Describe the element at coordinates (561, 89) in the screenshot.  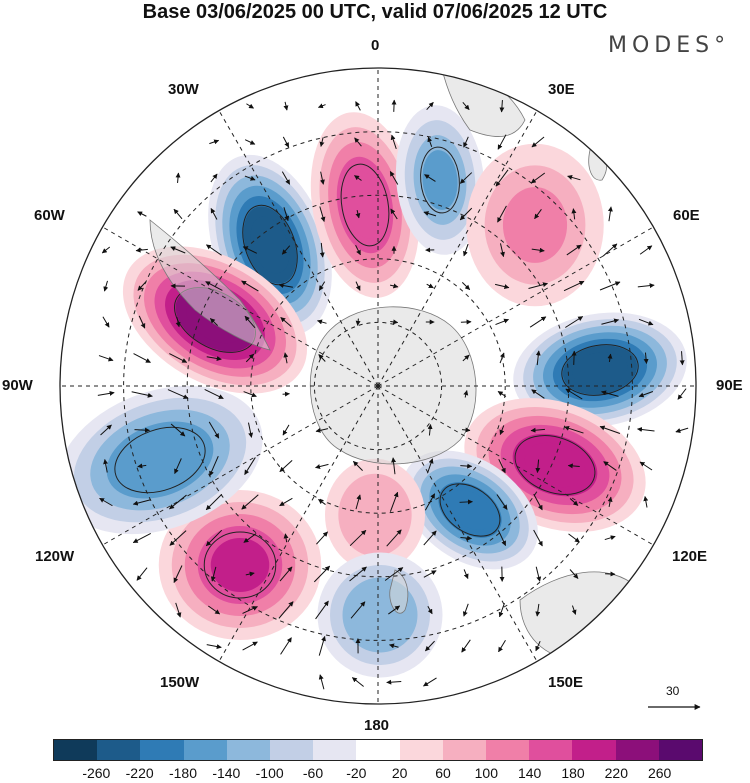
I see `lon-label-30e: 30E` at that location.